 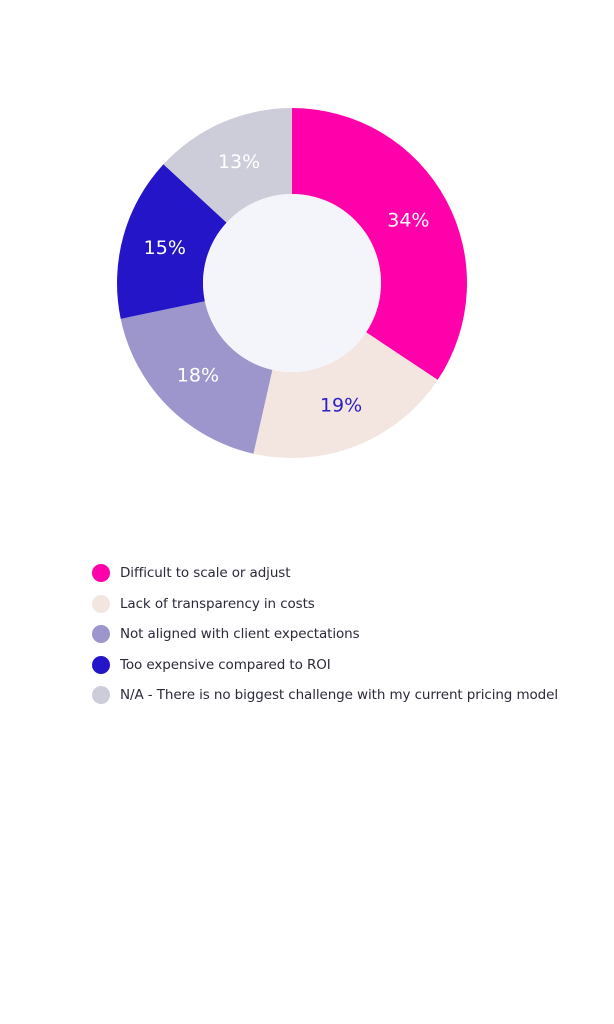 I want to click on legend-item-3: Too expensive compared to ROI, so click(x=325, y=665).